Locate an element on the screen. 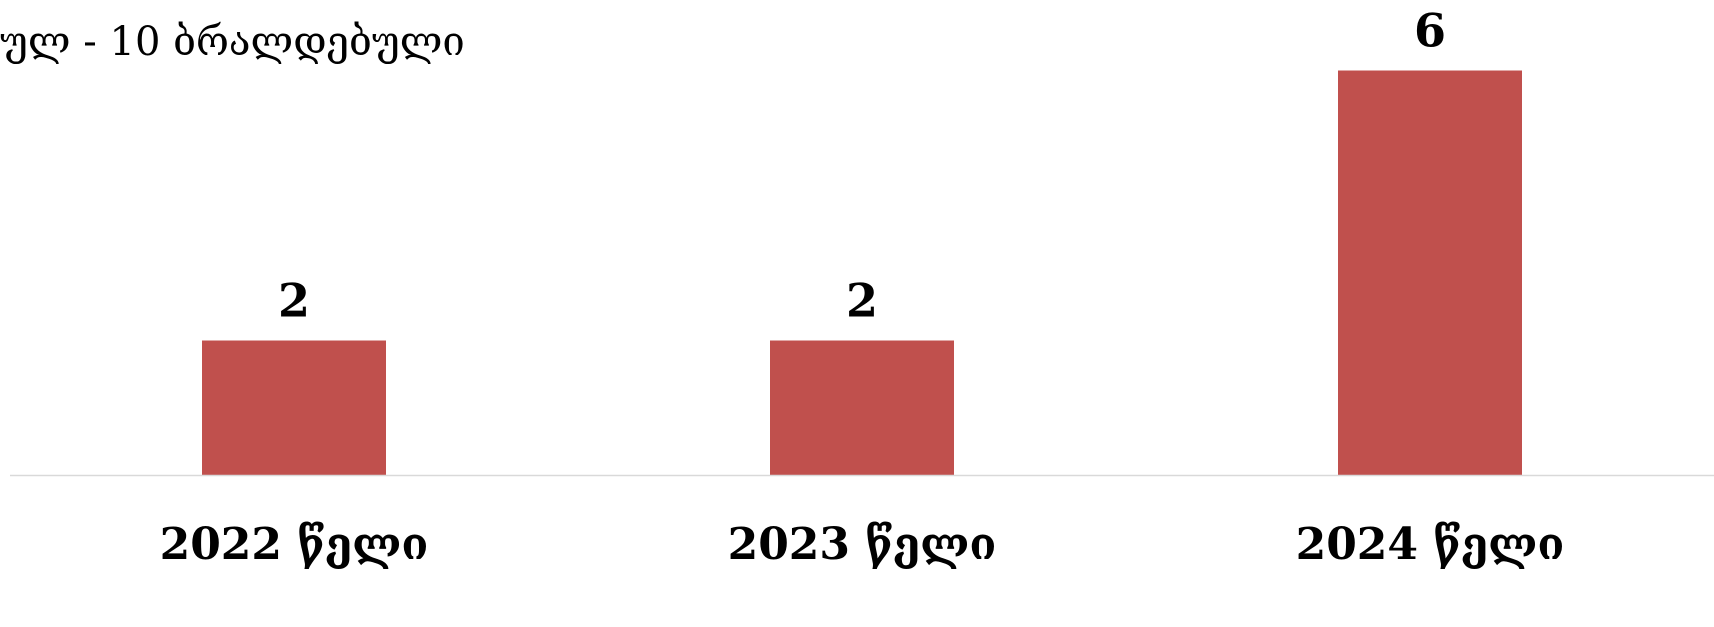  chart-title: ულ - 10 ბრალდებული is located at coordinates (232, 42).